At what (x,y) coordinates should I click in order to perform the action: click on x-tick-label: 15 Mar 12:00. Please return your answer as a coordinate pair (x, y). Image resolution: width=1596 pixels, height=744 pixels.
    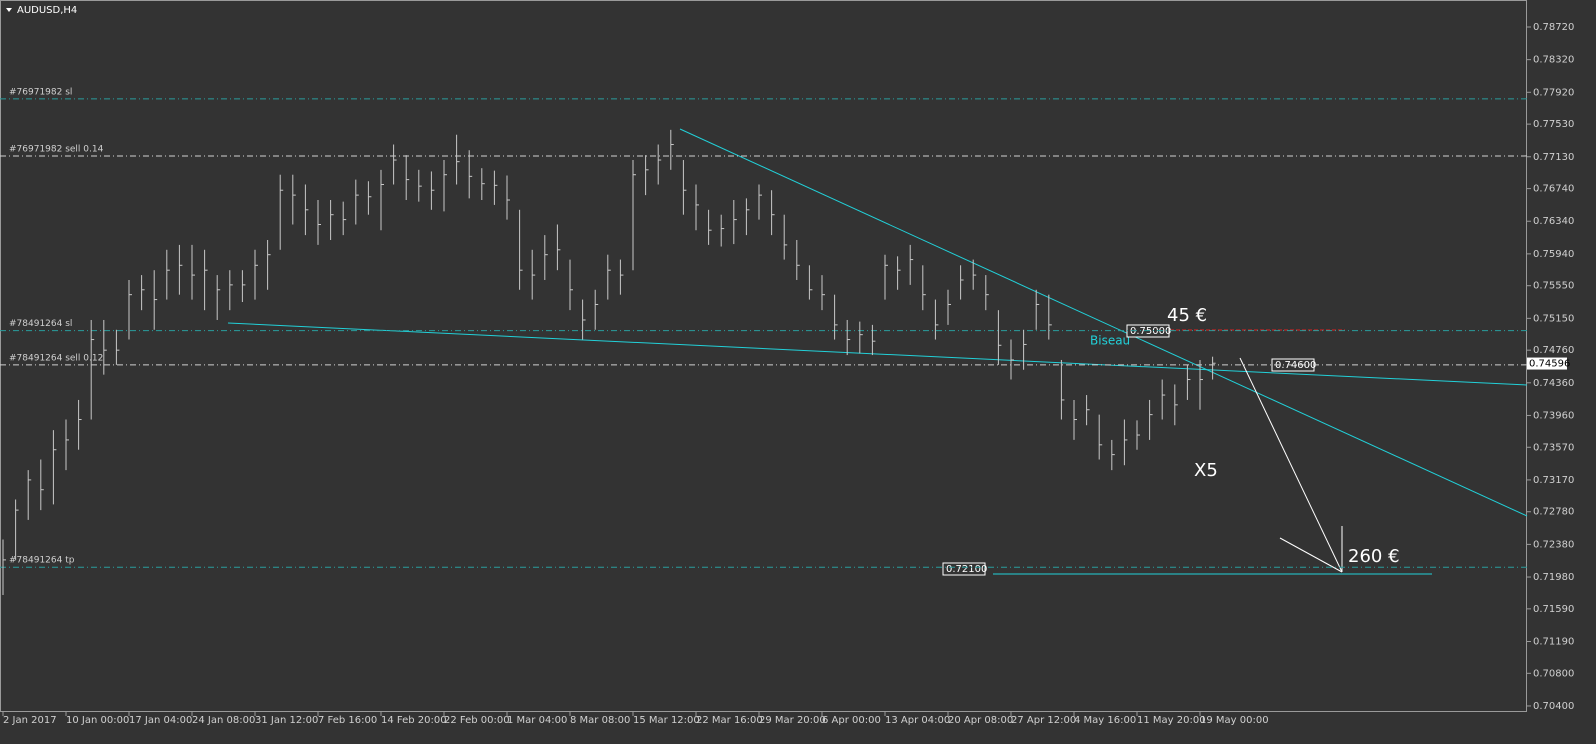
    Looking at the image, I should click on (666, 720).